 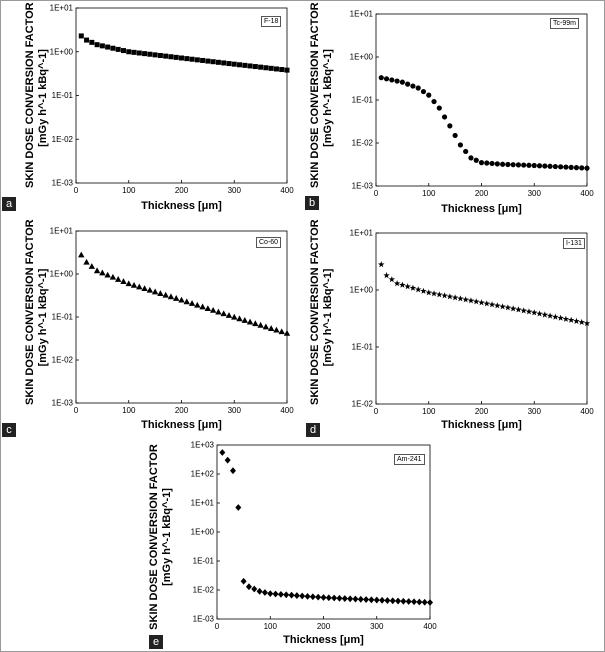 I want to click on panel-badge-a: a, so click(x=9, y=204).